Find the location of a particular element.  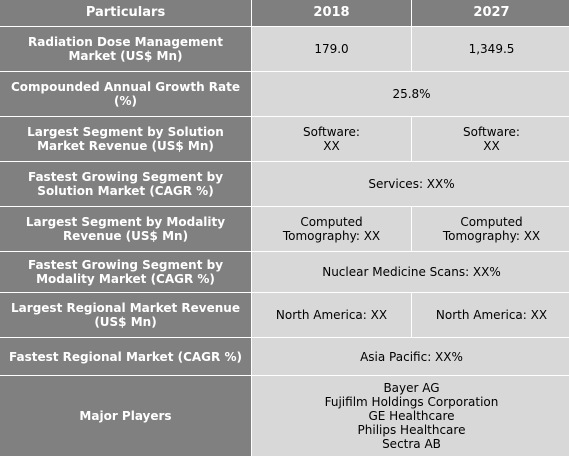

major-player-item: GE Healthcare is located at coordinates (411, 416).